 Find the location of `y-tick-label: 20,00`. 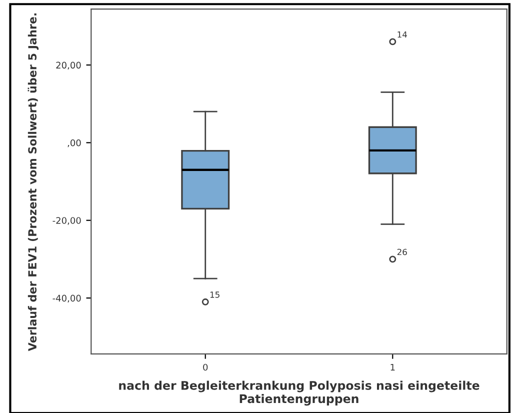

y-tick-label: 20,00 is located at coordinates (68, 66).